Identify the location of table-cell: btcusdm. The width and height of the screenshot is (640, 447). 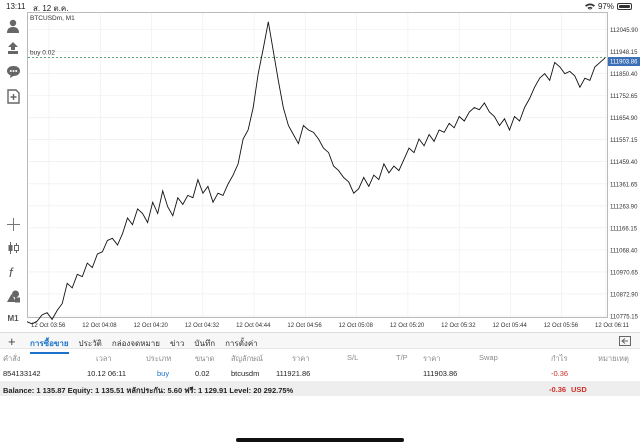
(245, 373).